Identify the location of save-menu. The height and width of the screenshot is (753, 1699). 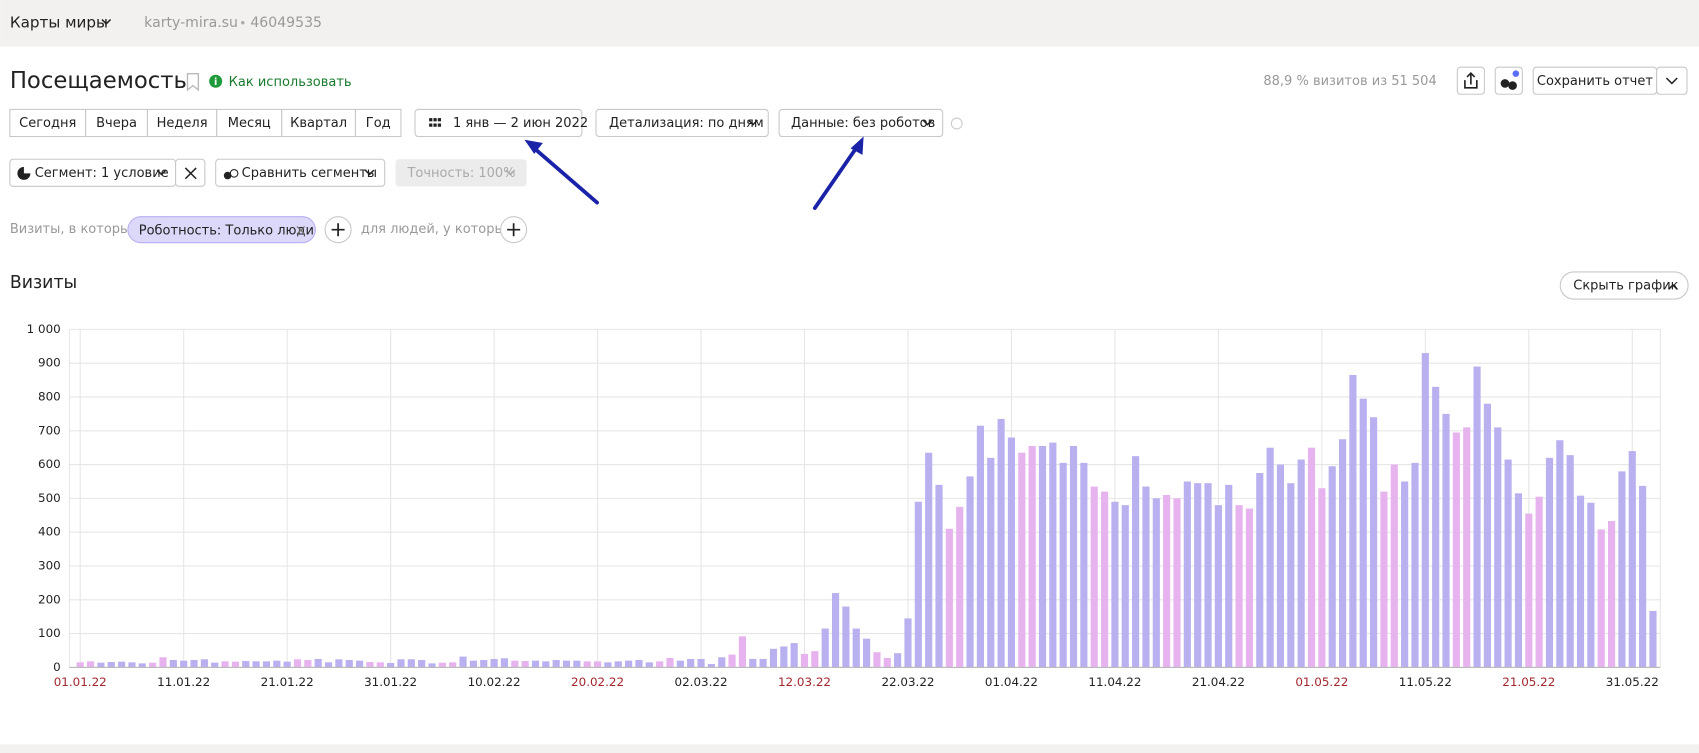
(1672, 80).